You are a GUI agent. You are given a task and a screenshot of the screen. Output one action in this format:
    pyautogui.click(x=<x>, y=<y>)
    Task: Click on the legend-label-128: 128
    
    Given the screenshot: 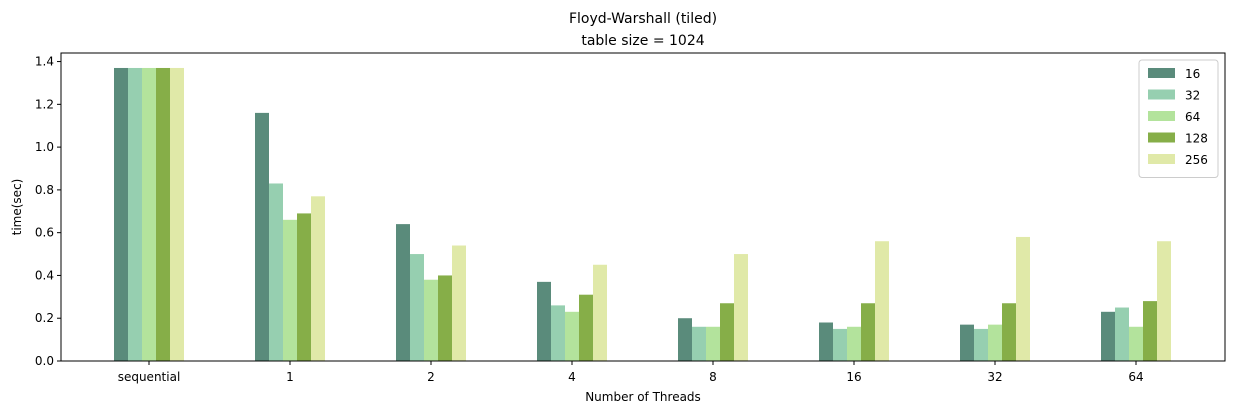 What is the action you would take?
    pyautogui.click(x=1196, y=139)
    